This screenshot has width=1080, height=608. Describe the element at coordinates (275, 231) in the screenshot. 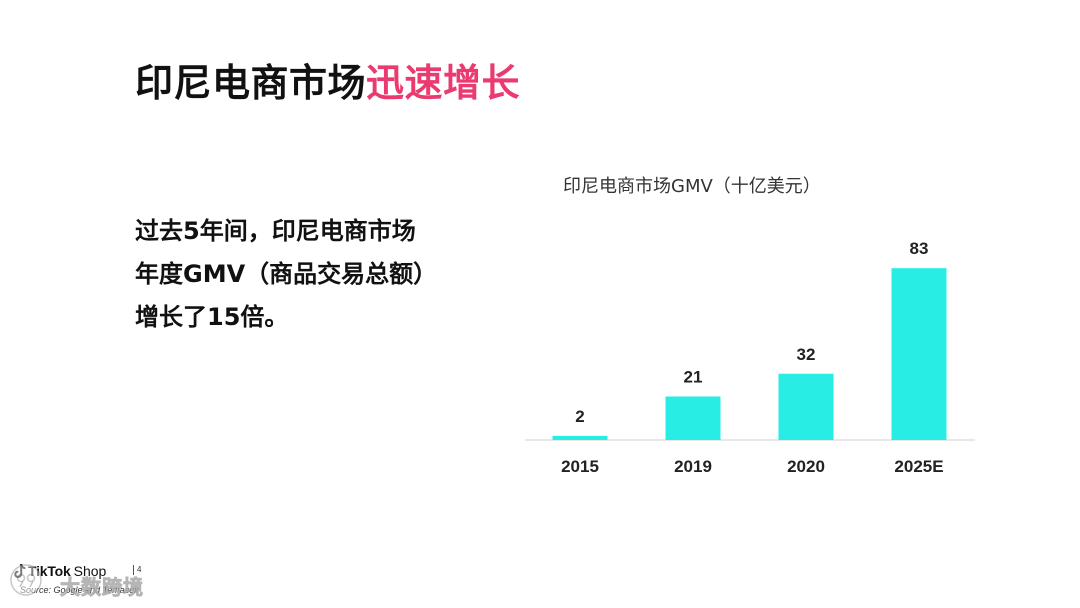

I see `summary-line: 过去5年间，印尼电商市场` at that location.